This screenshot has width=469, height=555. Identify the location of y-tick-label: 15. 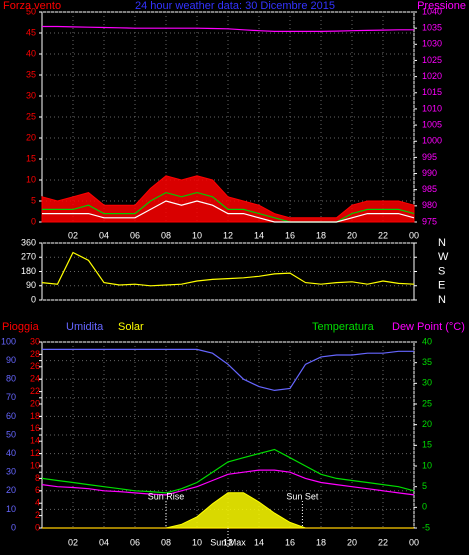
(31, 158).